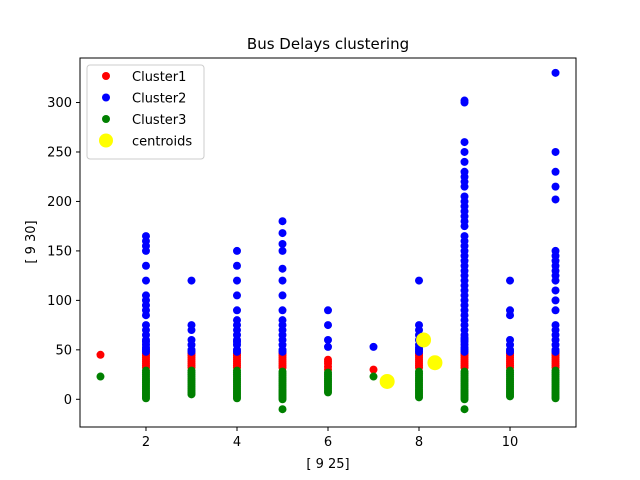 Image resolution: width=640 pixels, height=480 pixels. What do you see at coordinates (59, 301) in the screenshot?
I see `y-tick-label-100: 100` at bounding box center [59, 301].